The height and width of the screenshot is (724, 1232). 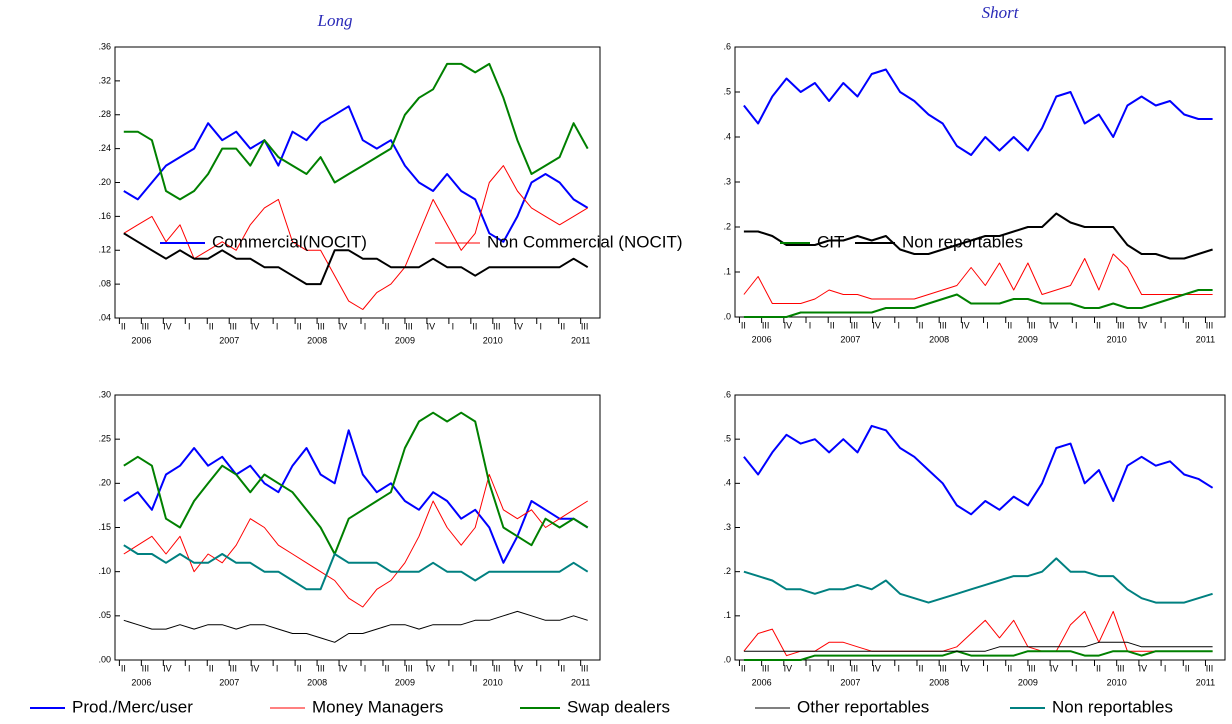 What do you see at coordinates (132, 706) in the screenshot?
I see `legend-label: Prod./Merc/user` at bounding box center [132, 706].